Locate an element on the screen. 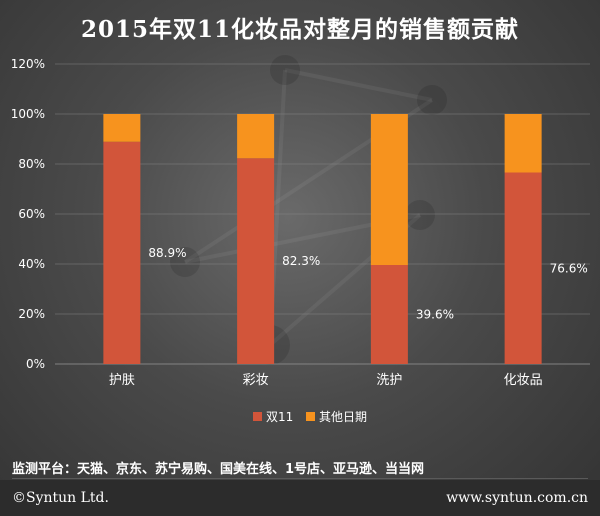 This screenshot has width=600, height=516. y-tick-label: 20% is located at coordinates (31, 314).